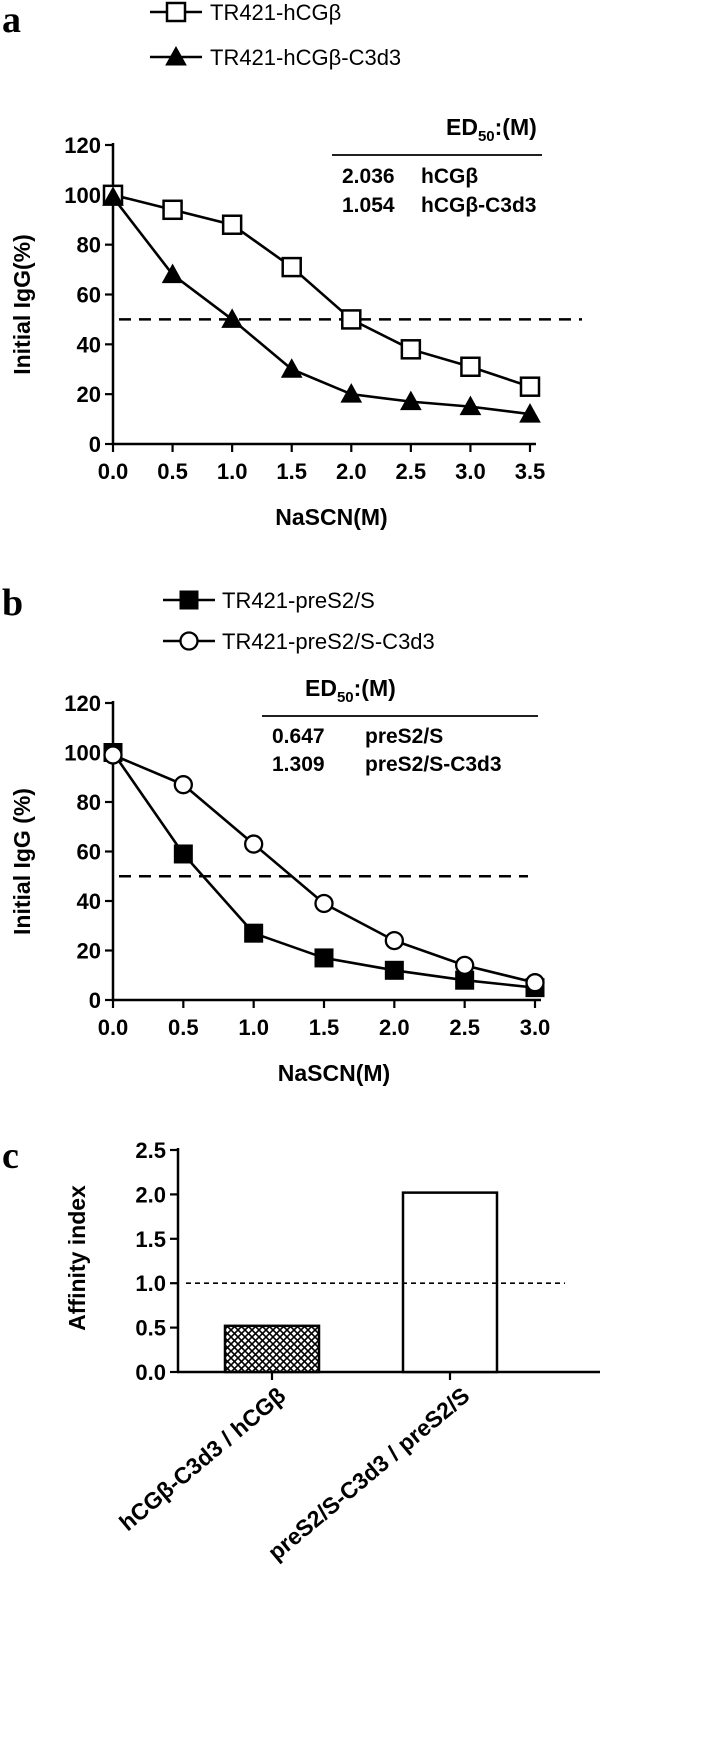 This screenshot has height=1757, width=708. I want to click on legend-label-1: TR421-preS2/S, so click(298, 600).